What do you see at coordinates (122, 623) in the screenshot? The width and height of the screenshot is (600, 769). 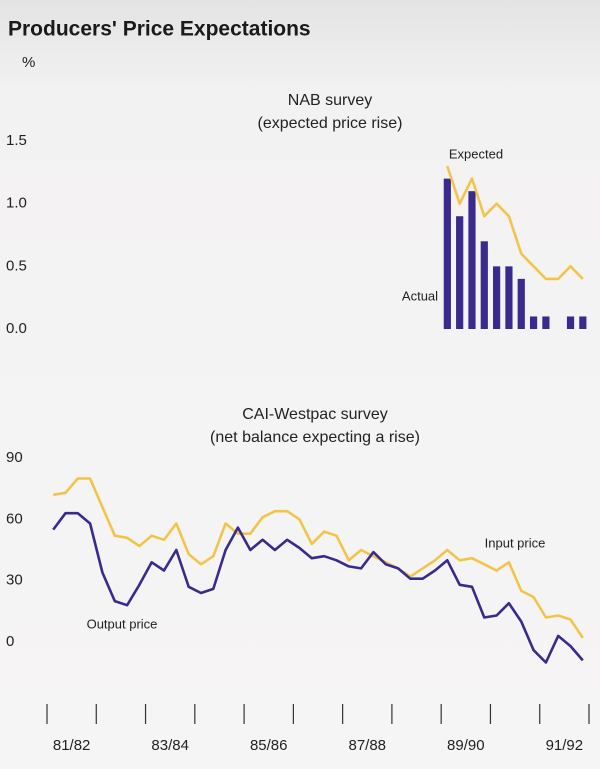 I see `series-label: Output price` at bounding box center [122, 623].